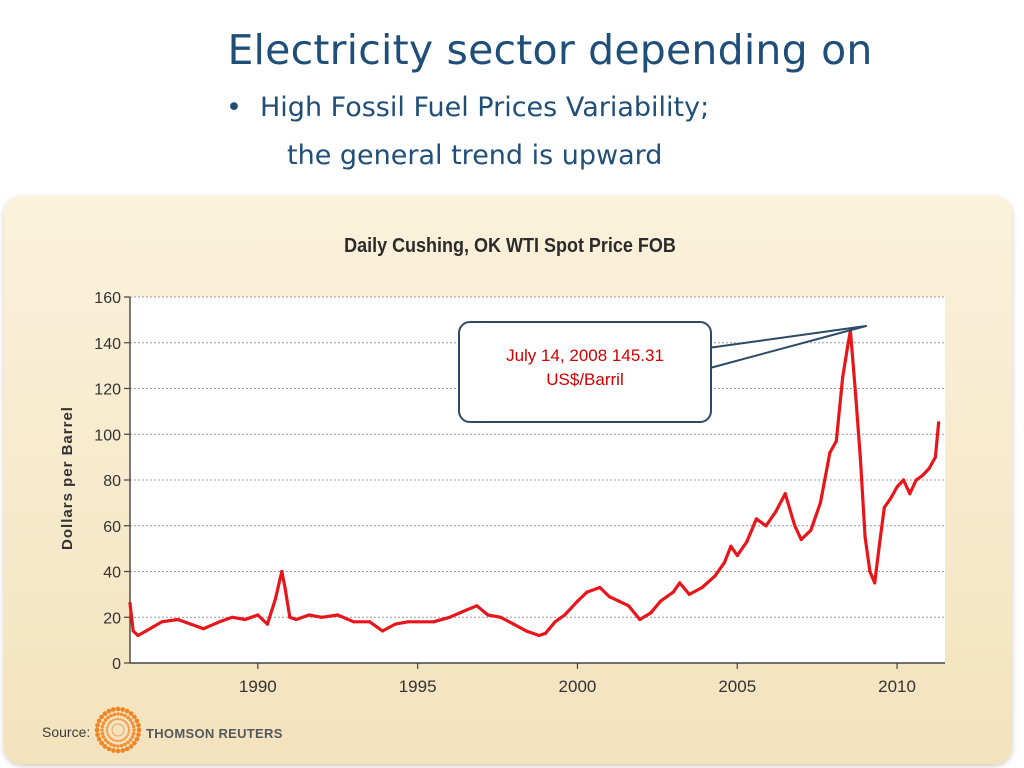 The image size is (1024, 768). Describe the element at coordinates (550, 50) in the screenshot. I see `slide-title: Electricity sector depending on` at that location.